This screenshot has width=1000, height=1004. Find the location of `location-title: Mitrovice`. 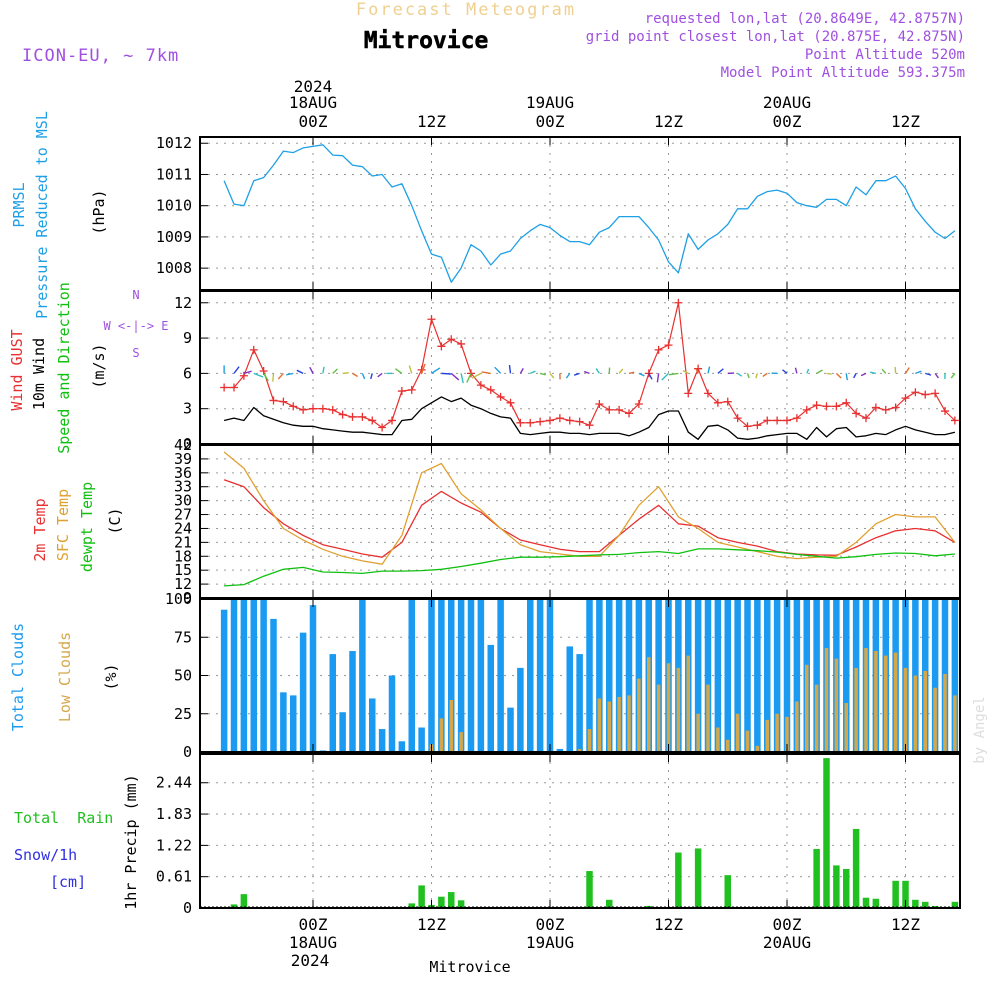

location-title: Mitrovice is located at coordinates (426, 41).